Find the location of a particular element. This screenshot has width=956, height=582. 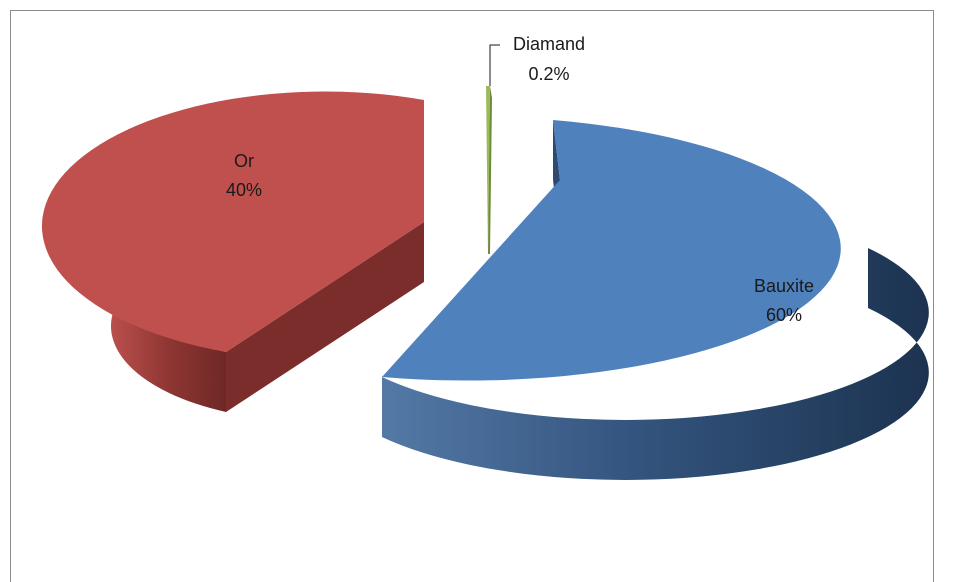

slice-label-diamand: Diamand is located at coordinates (549, 44).